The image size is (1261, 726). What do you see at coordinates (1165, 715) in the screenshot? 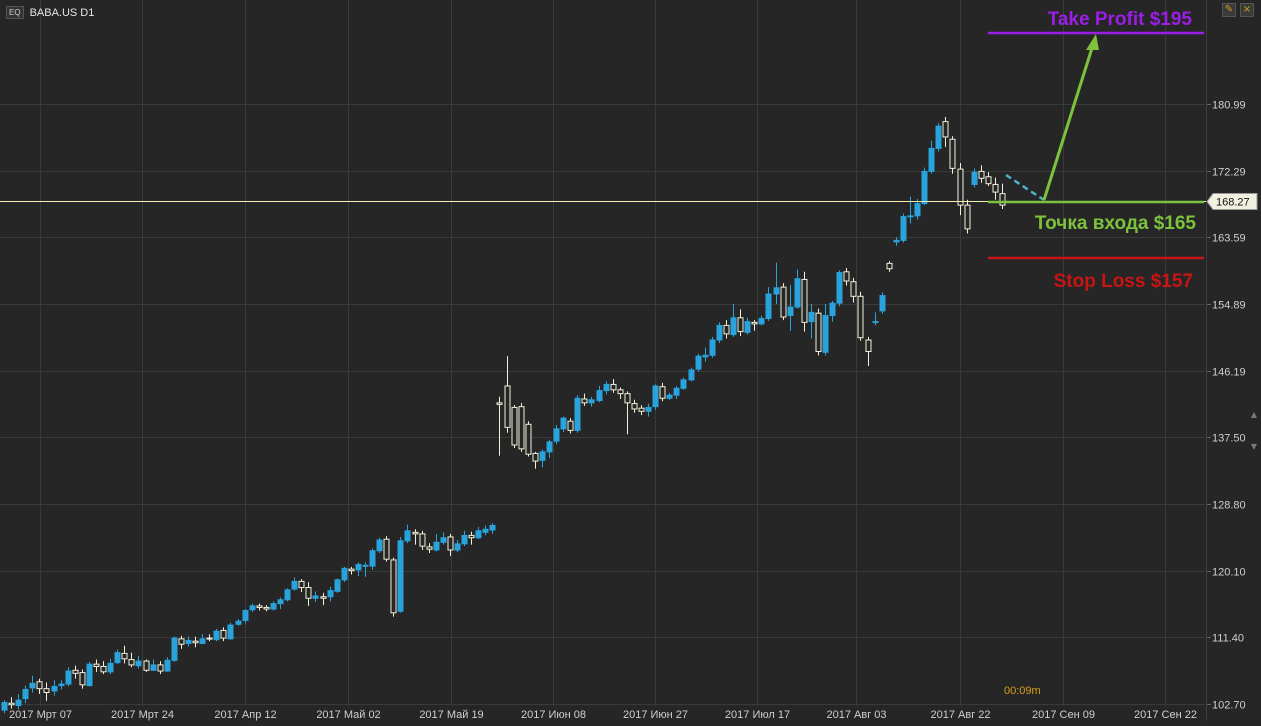
I see `time-tick-label: 2017 Сен 22` at bounding box center [1165, 715].